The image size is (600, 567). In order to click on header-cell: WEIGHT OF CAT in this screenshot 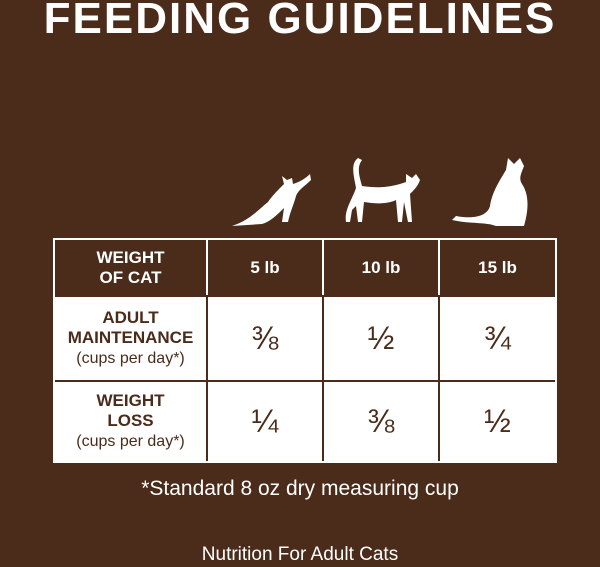, I will do `click(131, 267)`.